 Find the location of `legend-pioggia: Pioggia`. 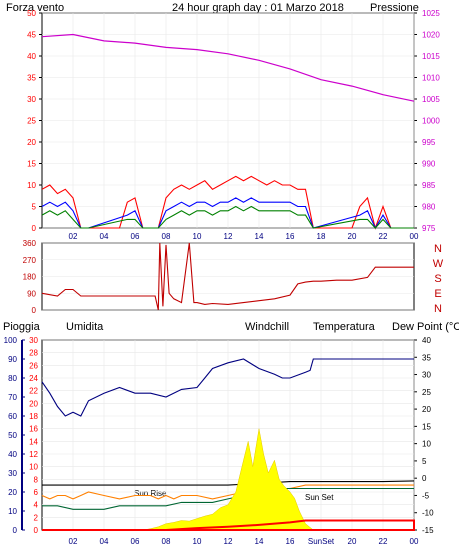

legend-pioggia: Pioggia is located at coordinates (22, 327).